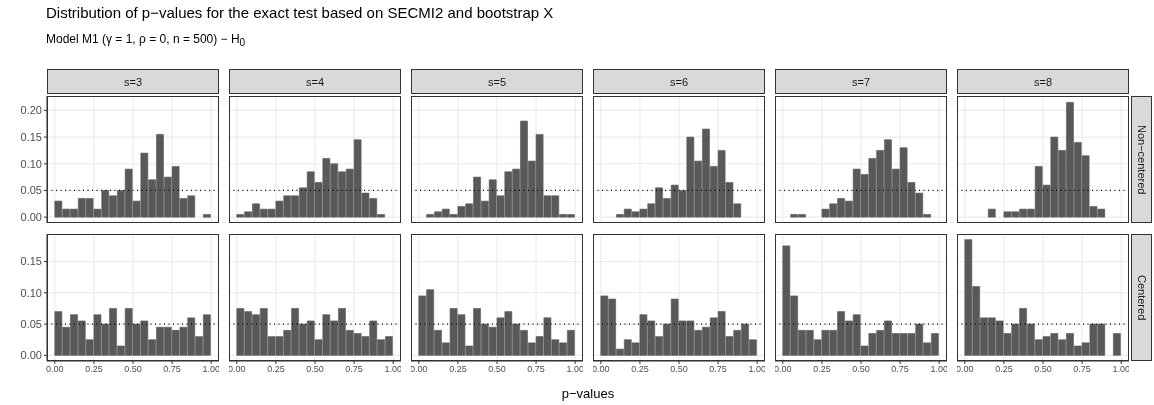 Image resolution: width=1154 pixels, height=405 pixels. Describe the element at coordinates (588, 393) in the screenshot. I see `x-axis-title: p−values` at that location.